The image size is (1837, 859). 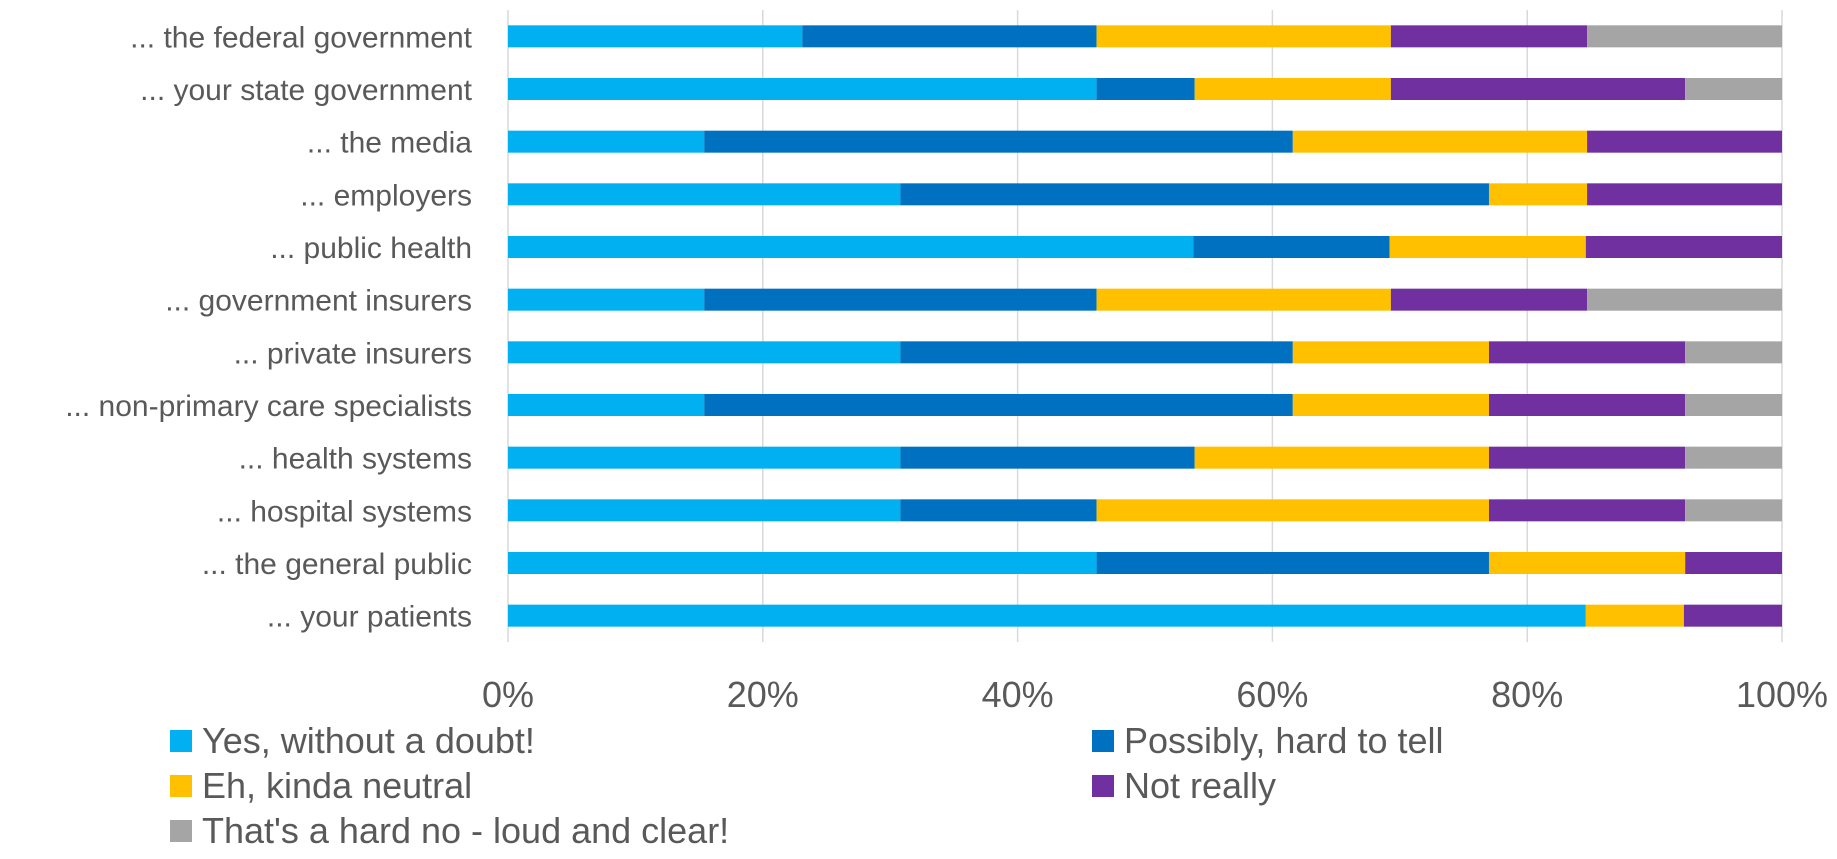 What do you see at coordinates (369, 617) in the screenshot?
I see `category-label: ... your patients` at bounding box center [369, 617].